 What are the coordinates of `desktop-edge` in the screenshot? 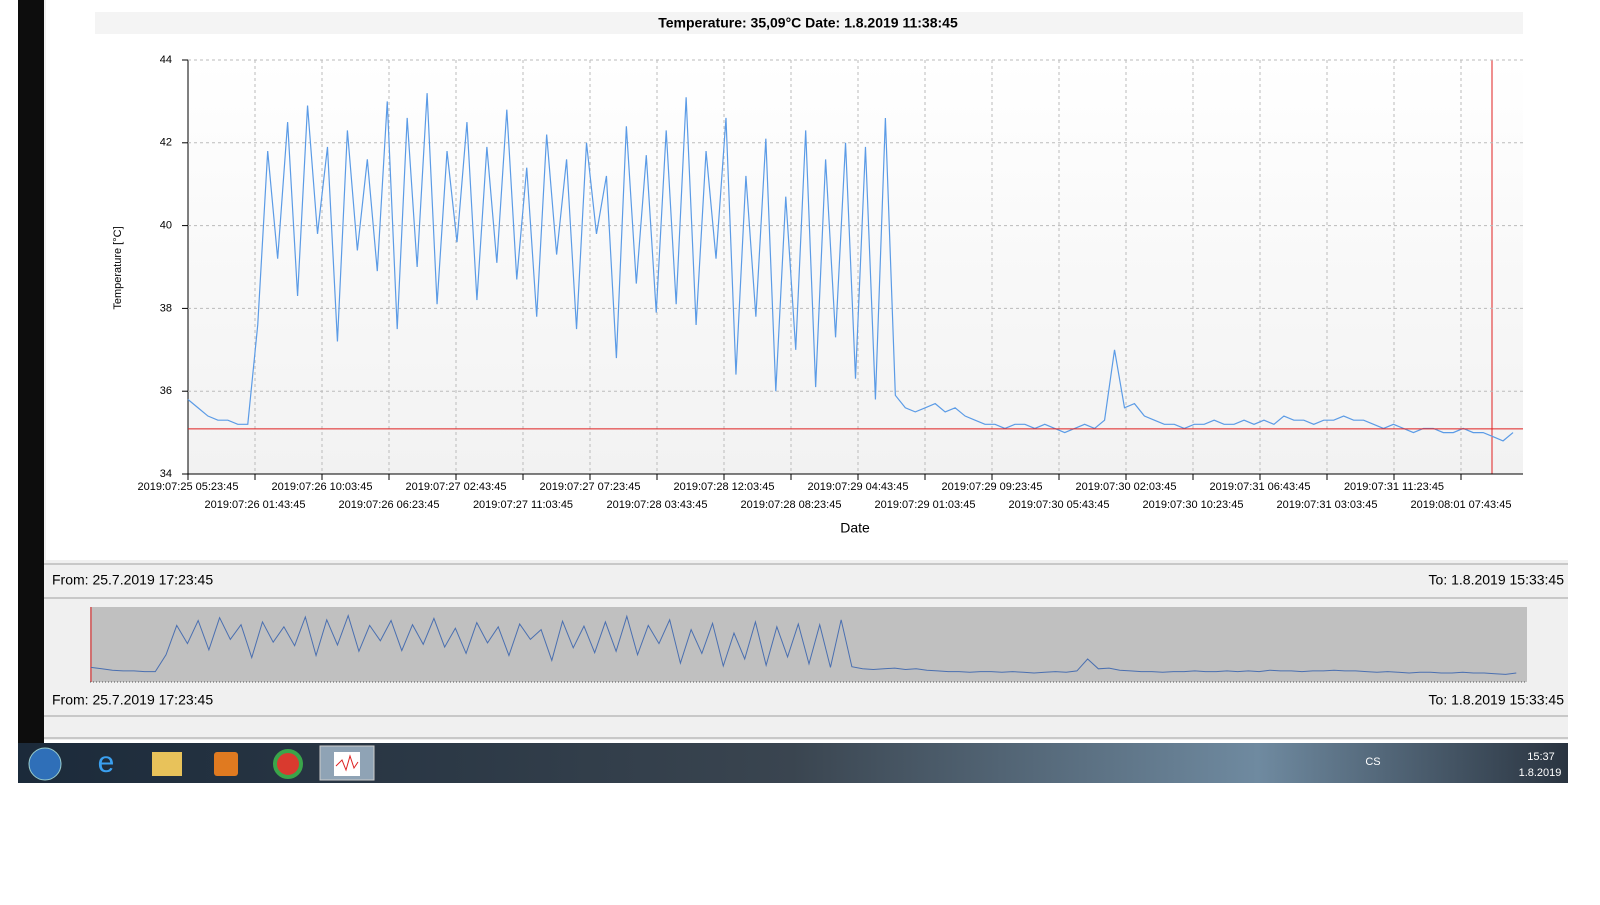 It's located at (31, 391).